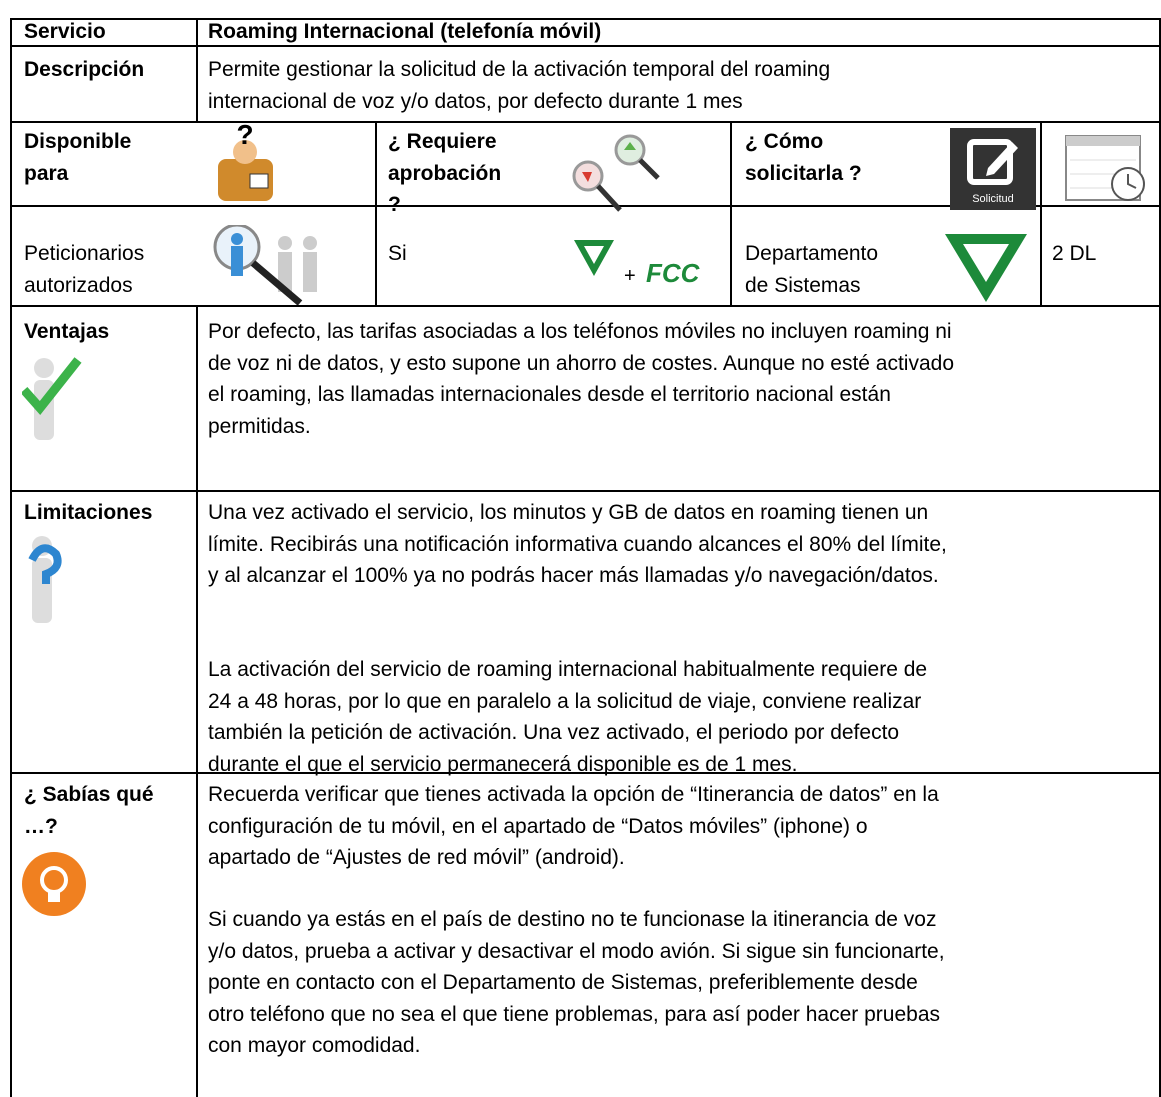 The height and width of the screenshot is (1097, 1161). I want to click on request-icon-label: Solicitud, so click(993, 199).